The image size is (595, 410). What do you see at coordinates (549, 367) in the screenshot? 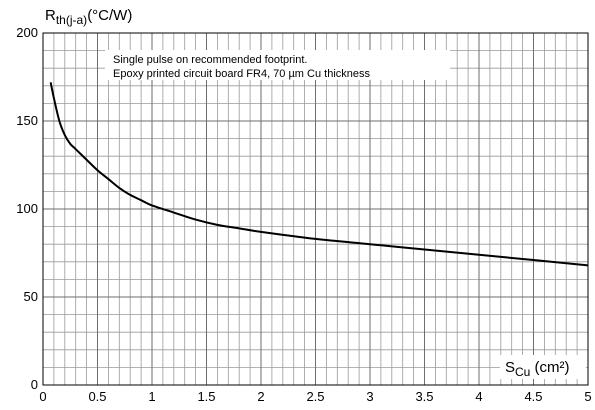
I see `x-axis-label-unit: (cm²)` at bounding box center [549, 367].